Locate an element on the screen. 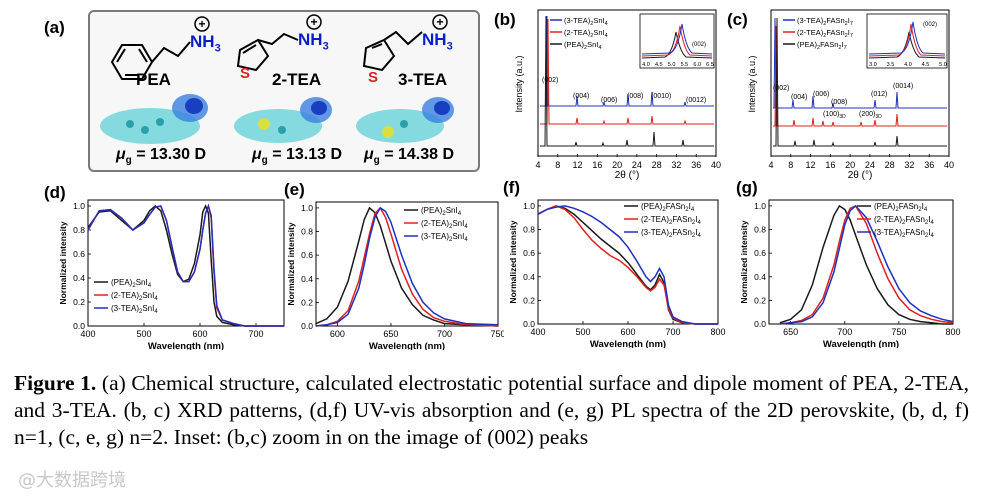  y-tick-label: 0.4 is located at coordinates (529, 277).